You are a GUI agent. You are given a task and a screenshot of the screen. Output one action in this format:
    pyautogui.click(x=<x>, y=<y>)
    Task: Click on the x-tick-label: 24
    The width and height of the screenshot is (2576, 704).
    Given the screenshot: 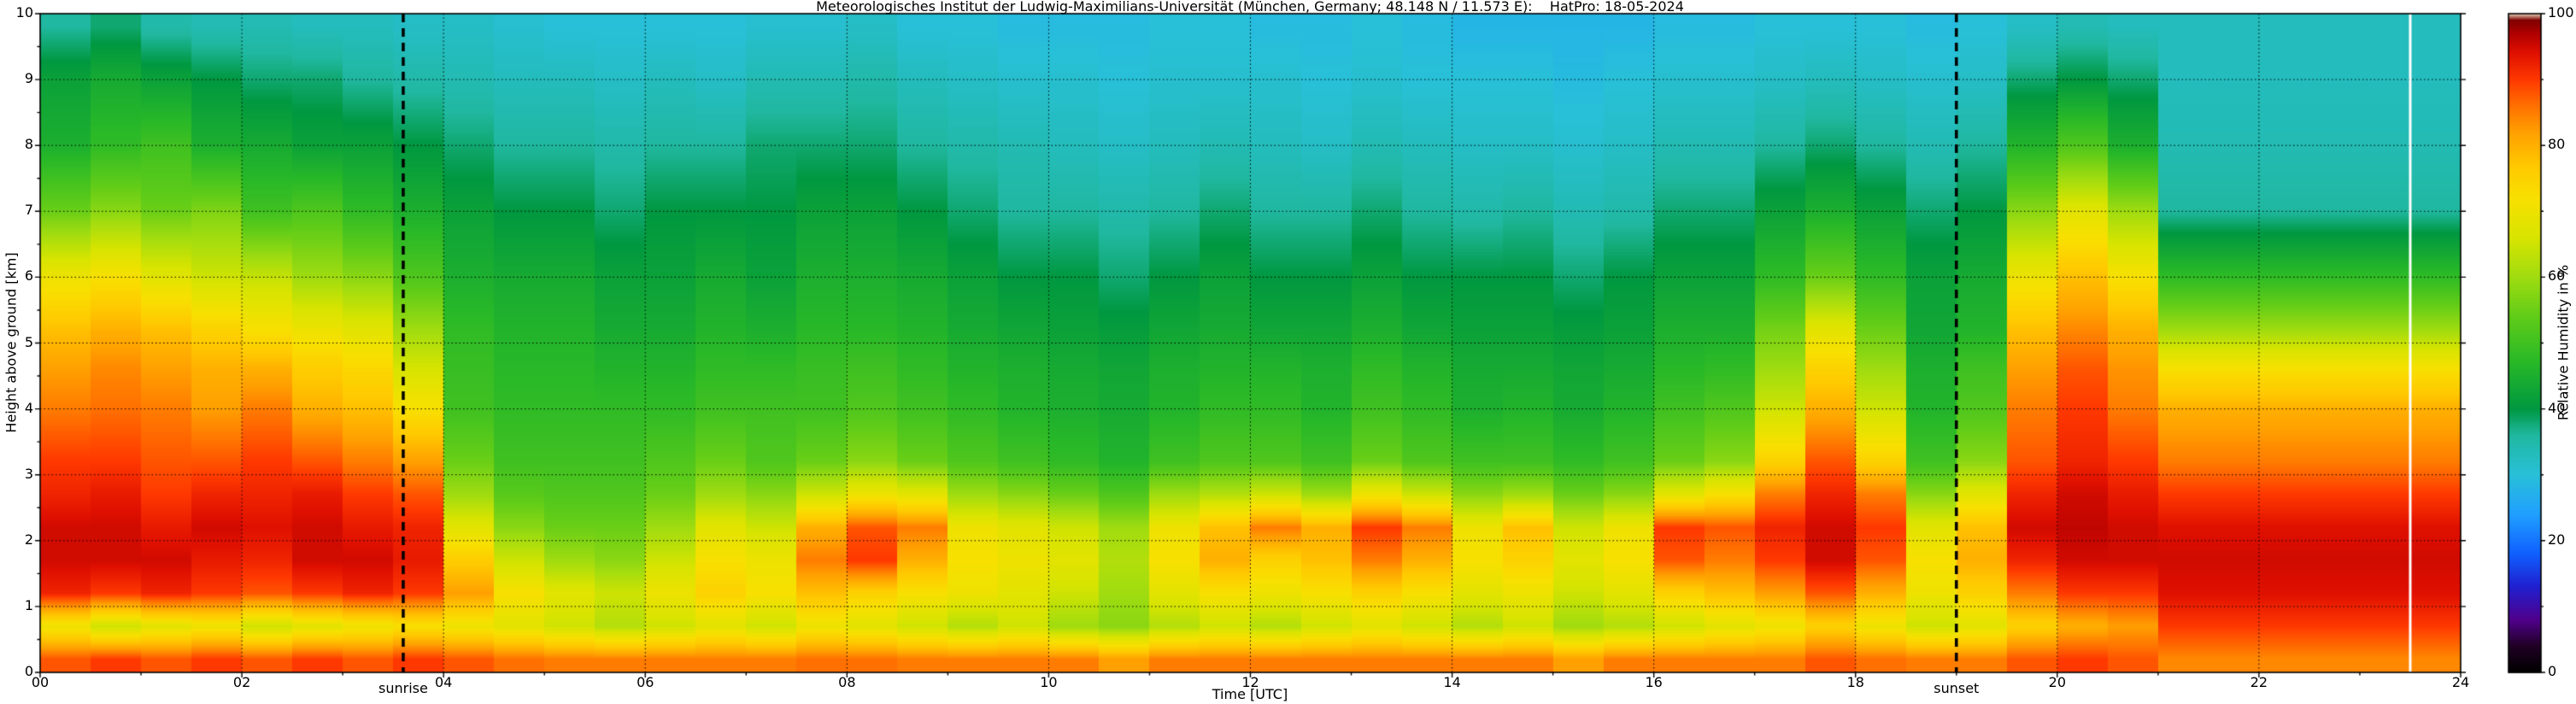 What is the action you would take?
    pyautogui.click(x=2460, y=682)
    